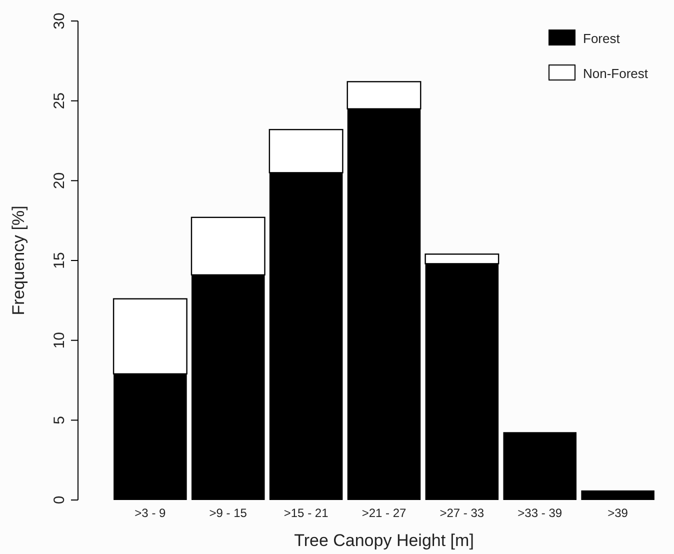  Describe the element at coordinates (462, 513) in the screenshot. I see `x-tick-label: >27 - 33` at that location.